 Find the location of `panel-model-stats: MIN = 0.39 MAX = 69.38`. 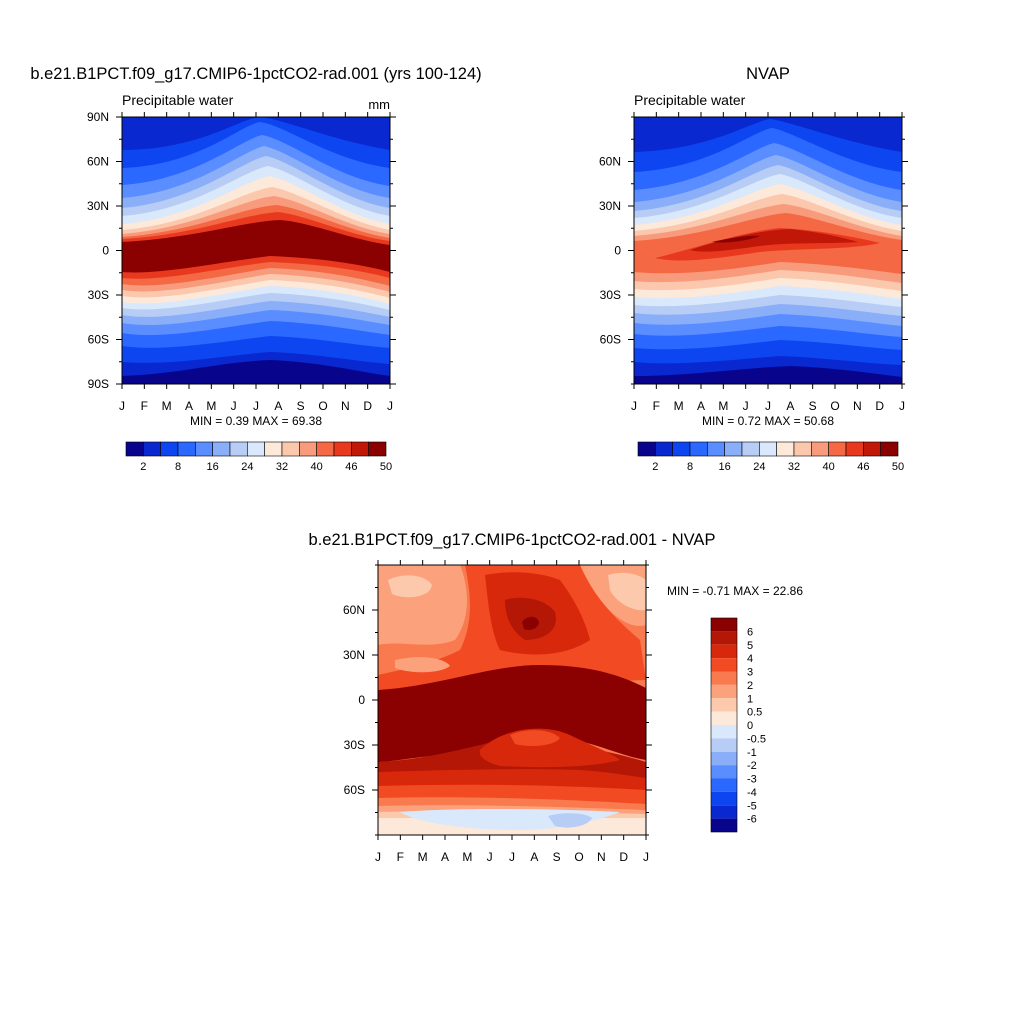

panel-model-stats: MIN = 0.39 MAX = 69.38 is located at coordinates (256, 421).